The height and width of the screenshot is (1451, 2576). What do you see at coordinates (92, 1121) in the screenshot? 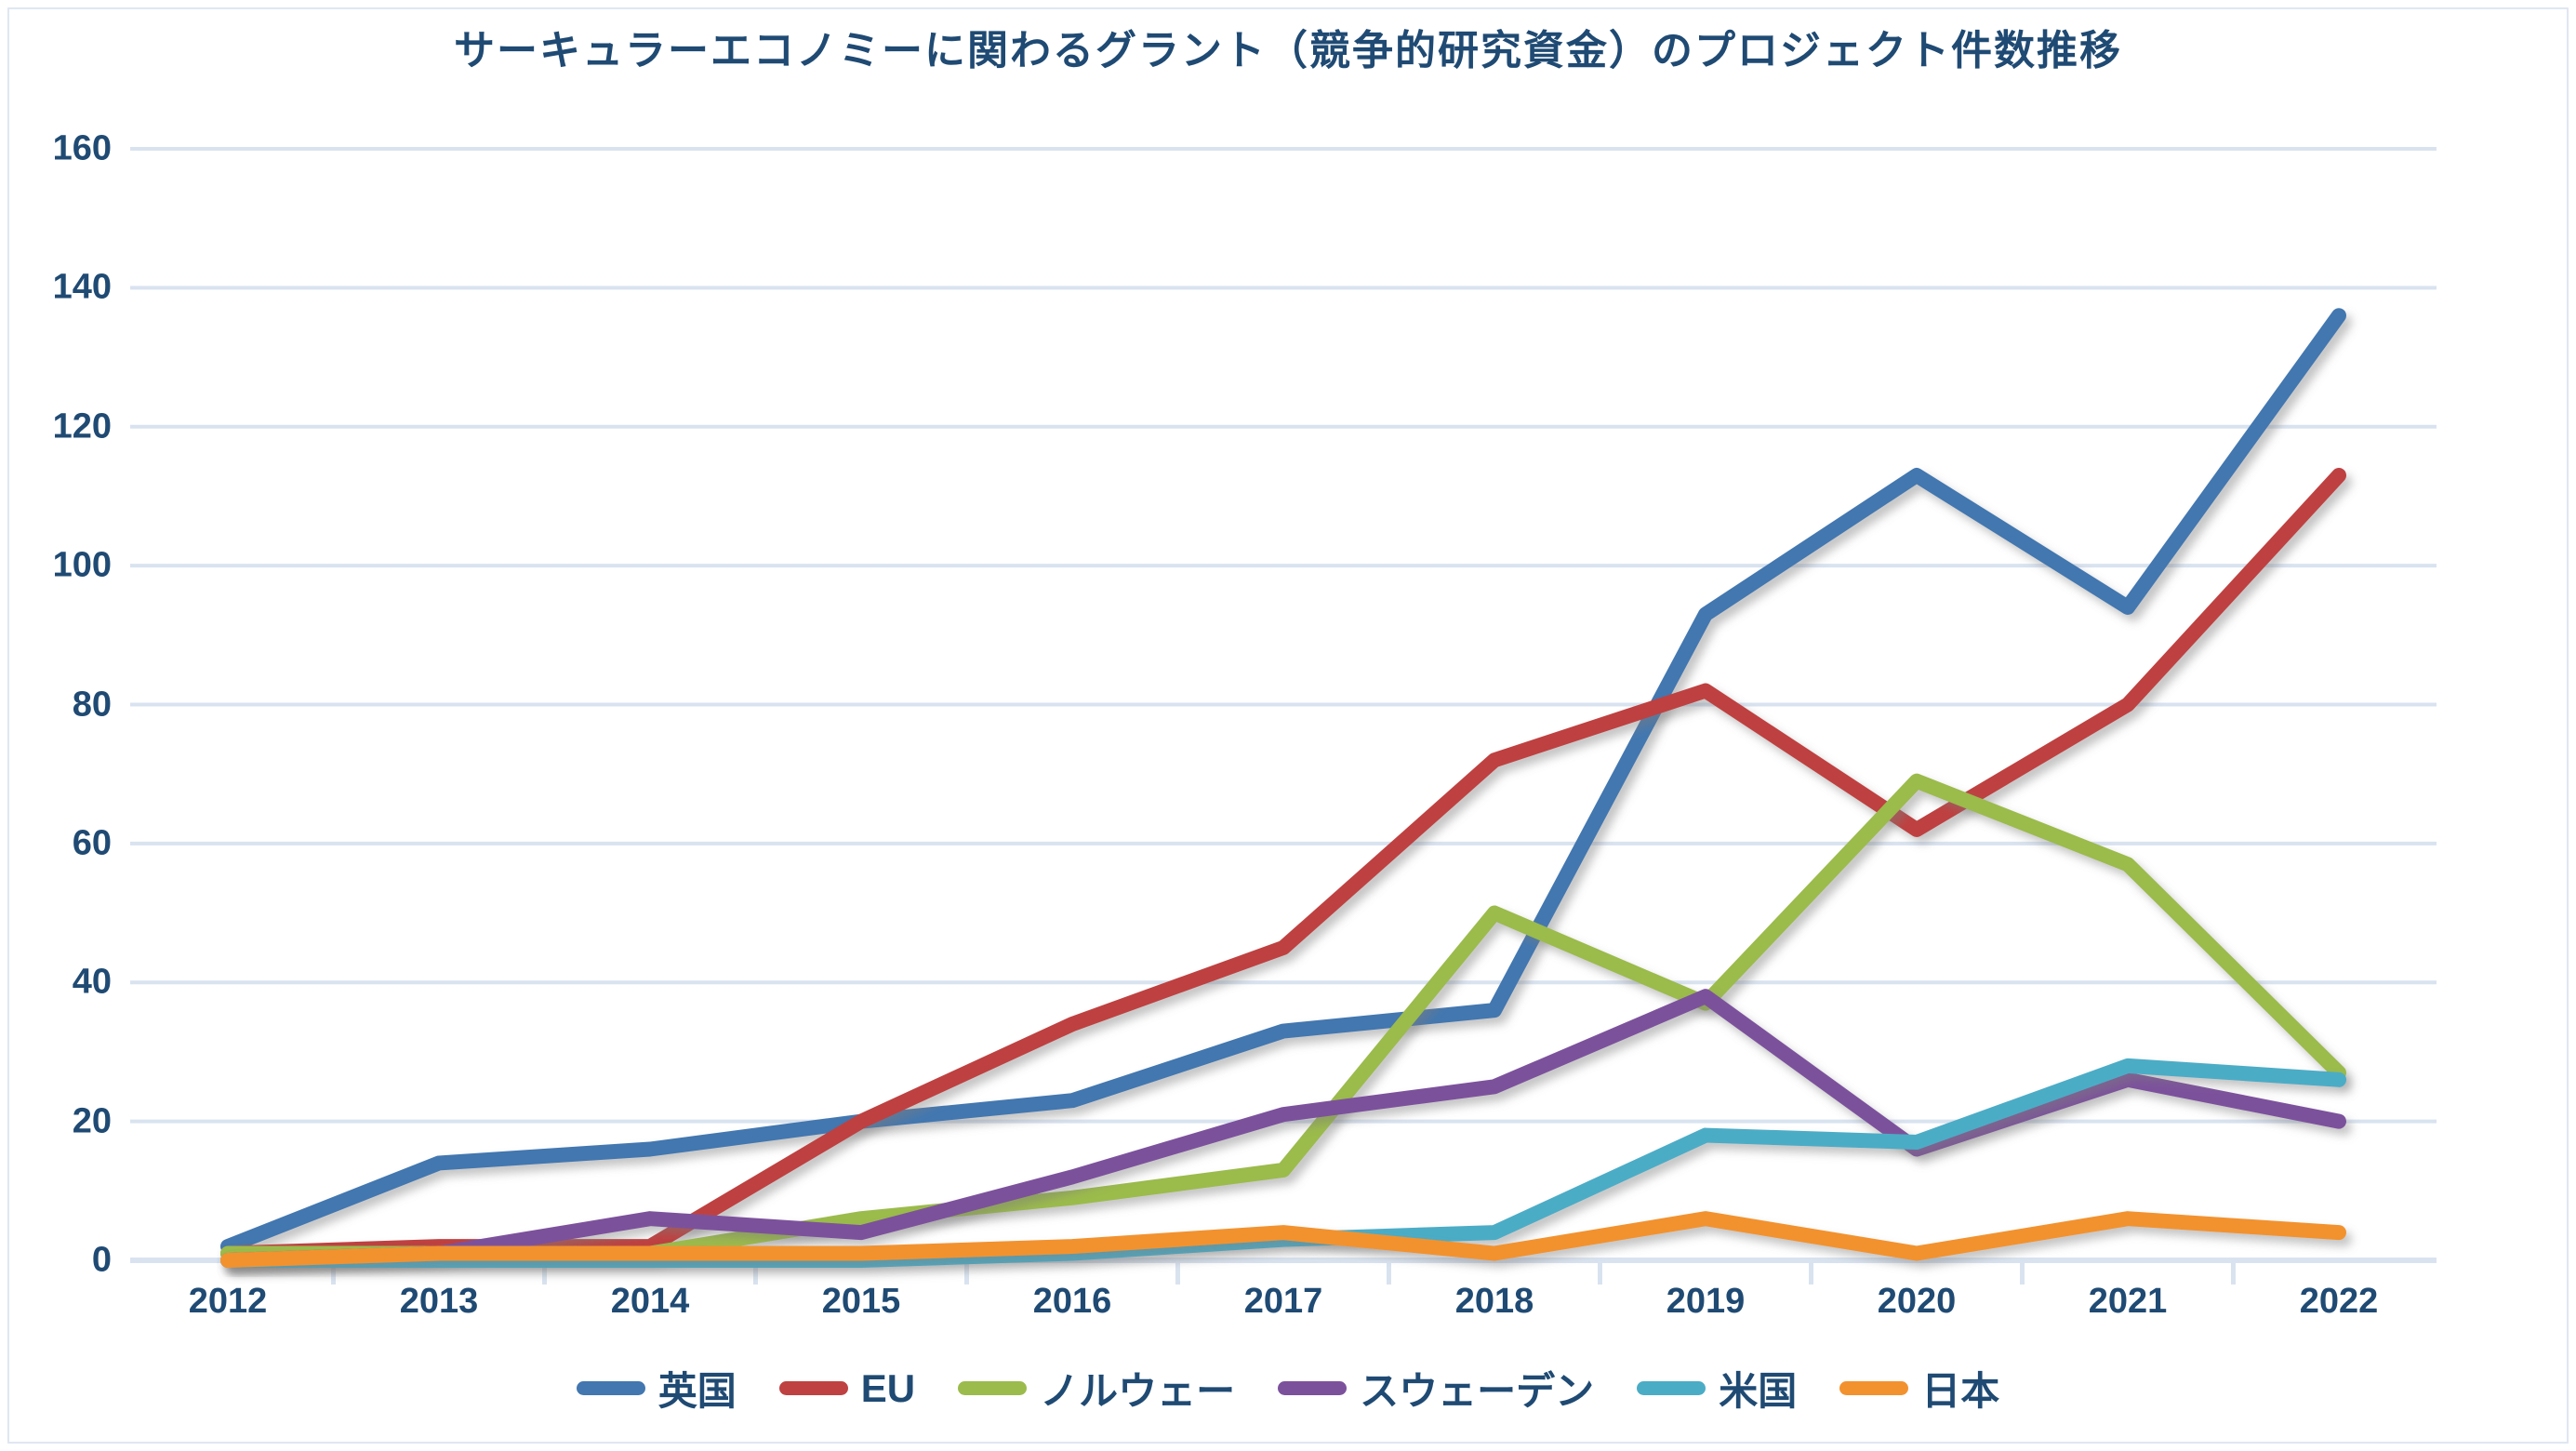
I see `y-axis-tick-label: 20` at bounding box center [92, 1121].